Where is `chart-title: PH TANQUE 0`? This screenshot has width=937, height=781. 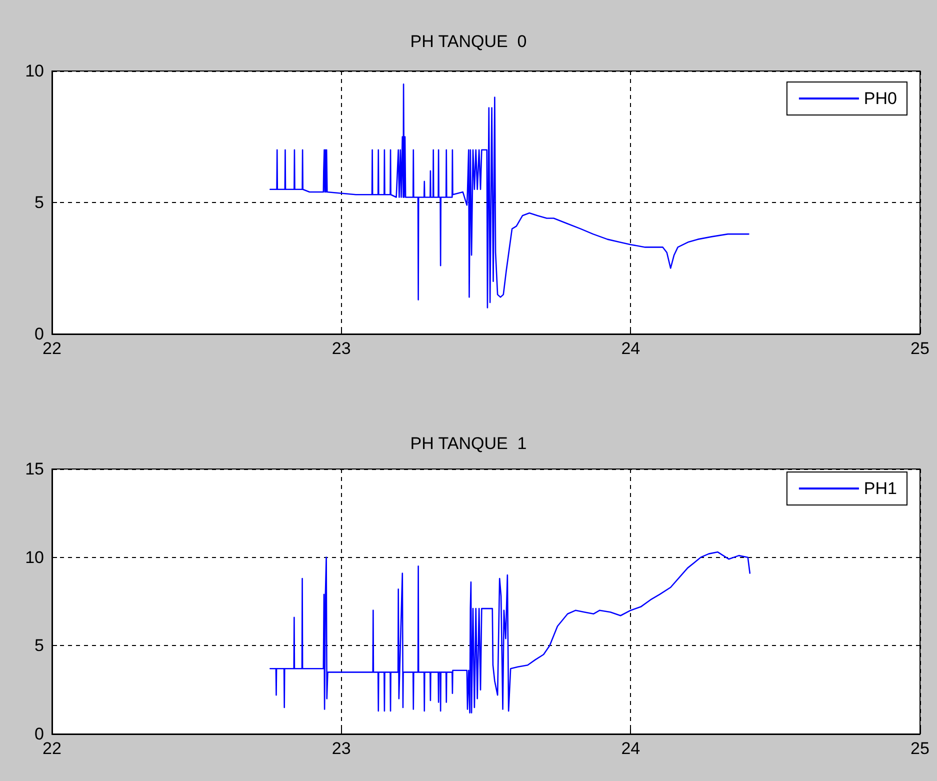
chart-title: PH TANQUE 0 is located at coordinates (468, 41).